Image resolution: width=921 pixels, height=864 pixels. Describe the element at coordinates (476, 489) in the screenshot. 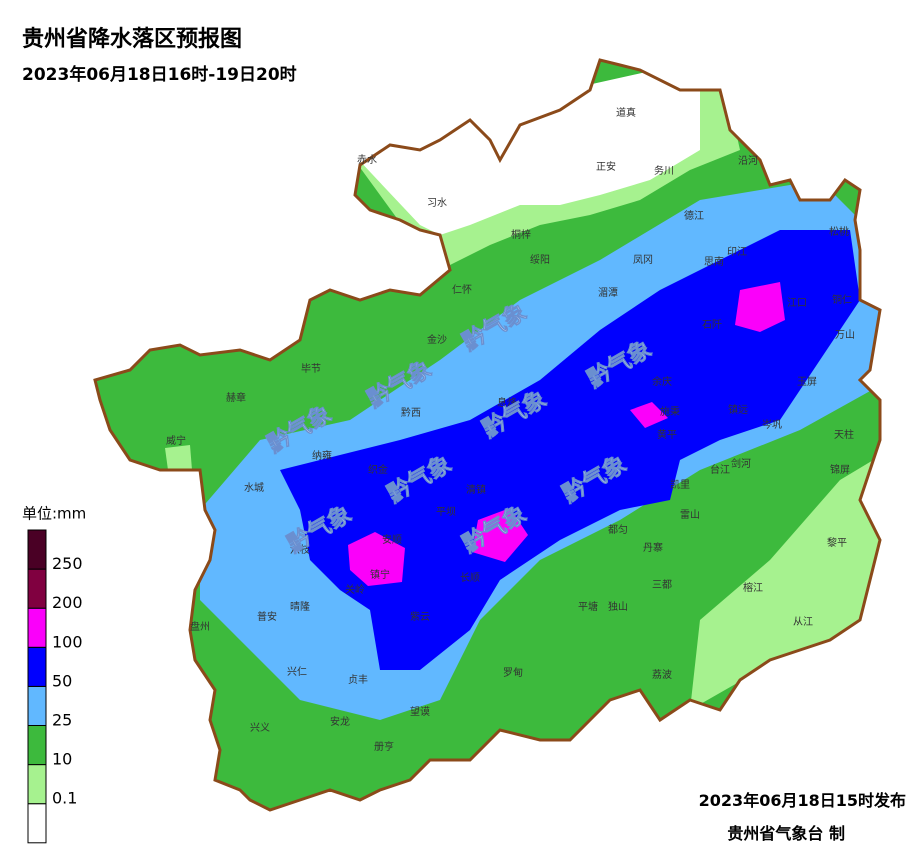

I see `county-label: 清镇` at that location.